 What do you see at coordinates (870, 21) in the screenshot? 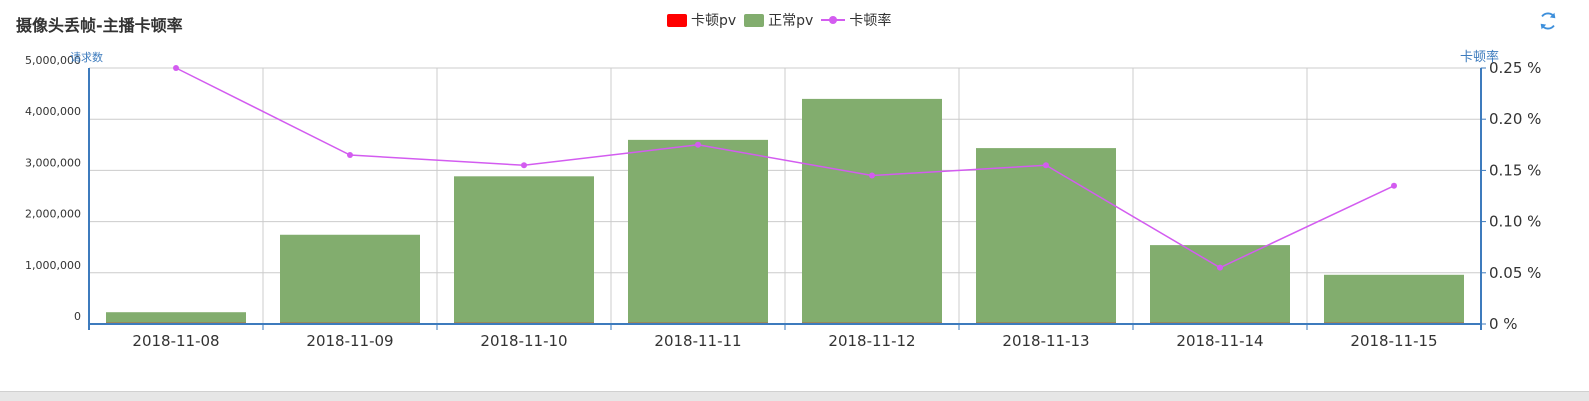
I see `legend-label-stall-rate: 卡顿率` at bounding box center [870, 21].